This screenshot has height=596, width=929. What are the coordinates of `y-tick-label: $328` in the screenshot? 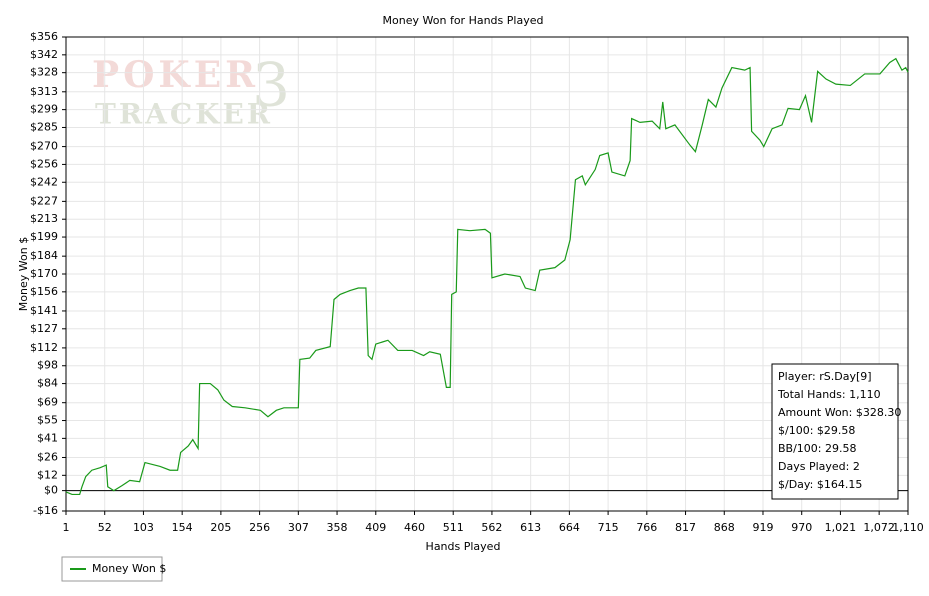 It's located at (44, 72).